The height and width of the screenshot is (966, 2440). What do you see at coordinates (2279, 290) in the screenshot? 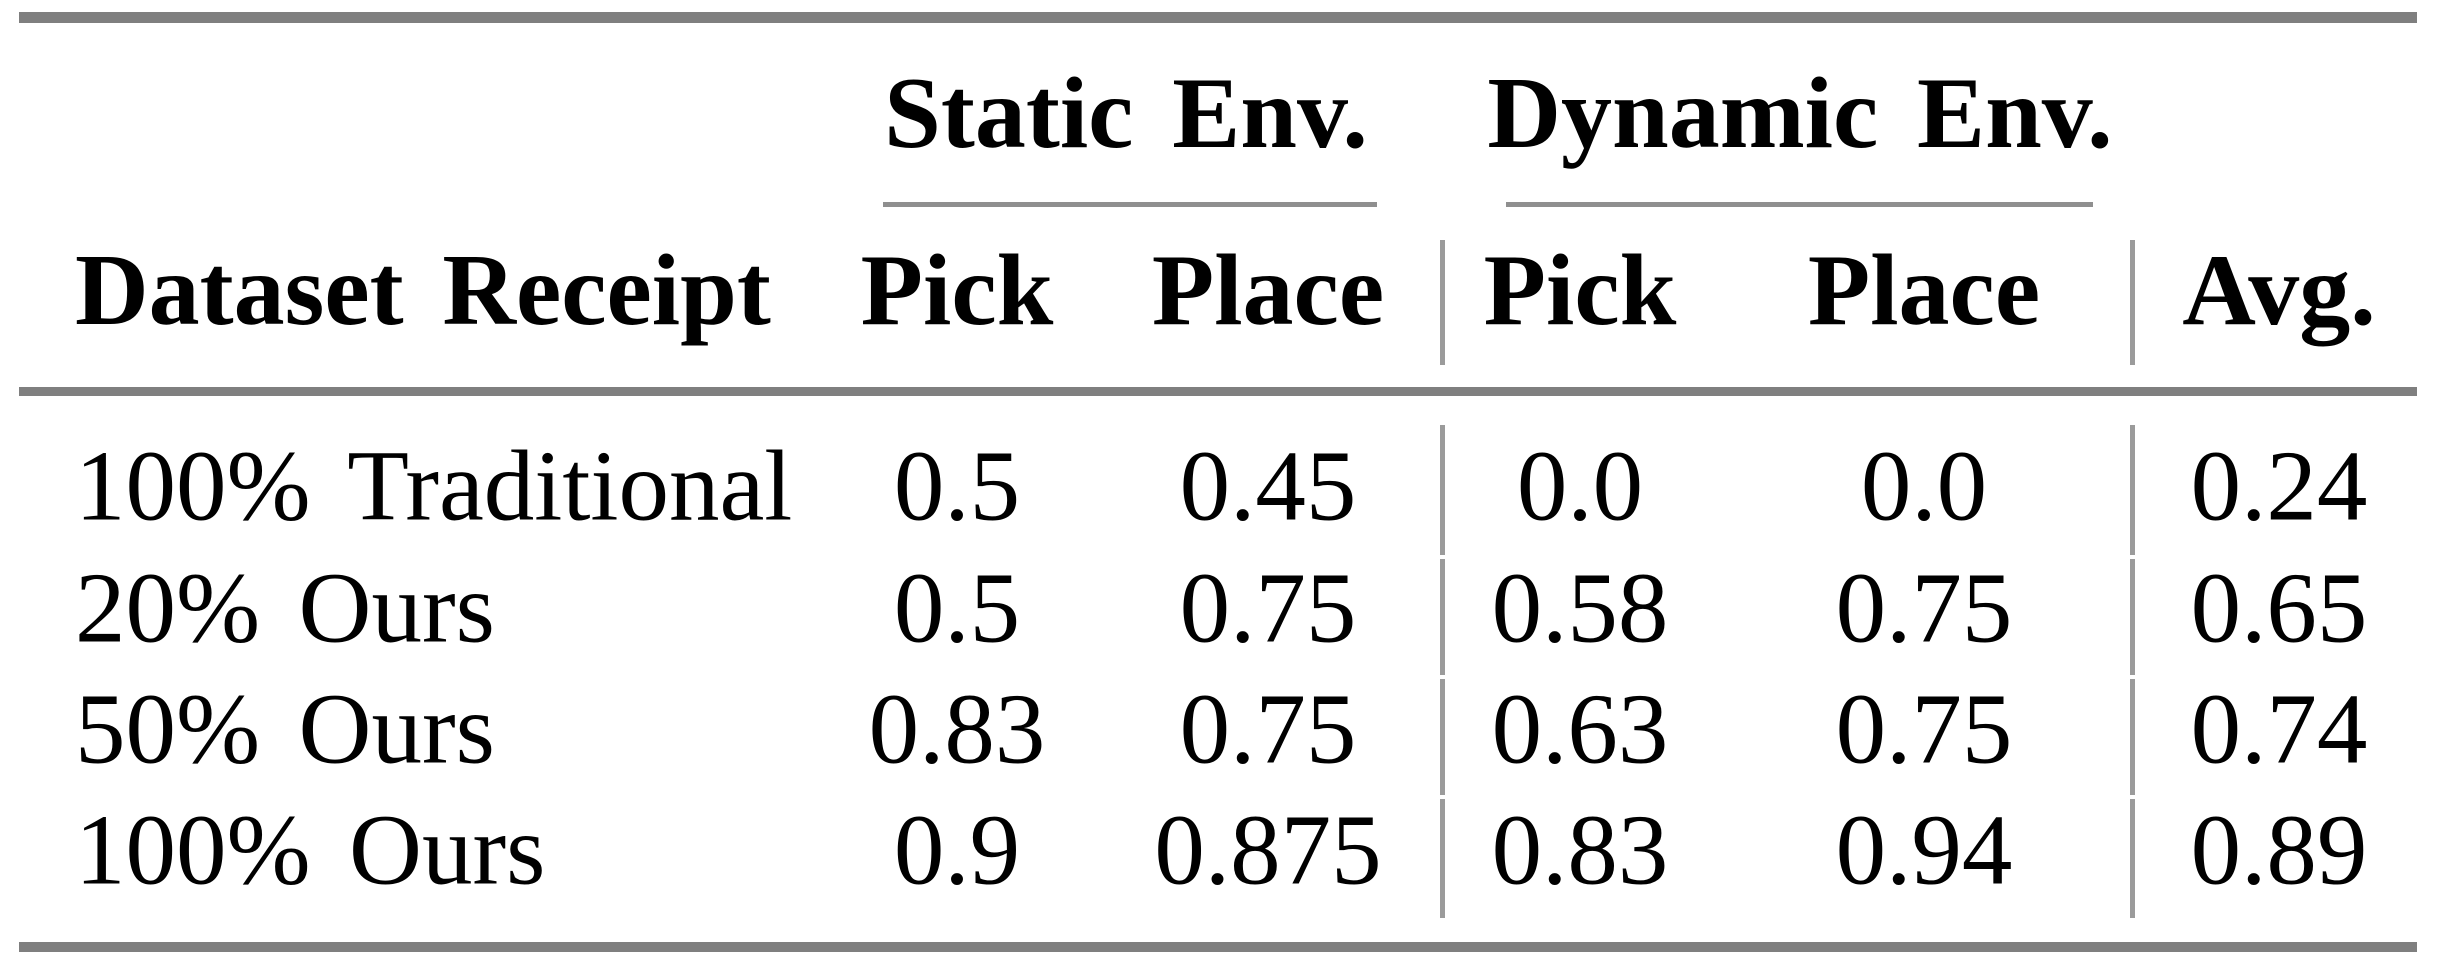
I see `column-header-avg: Avg.` at bounding box center [2279, 290].